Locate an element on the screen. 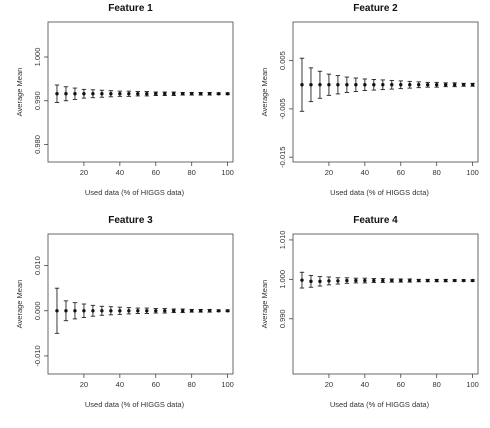 The image size is (490, 428). y-tick-label: 0.990 is located at coordinates (282, 318).